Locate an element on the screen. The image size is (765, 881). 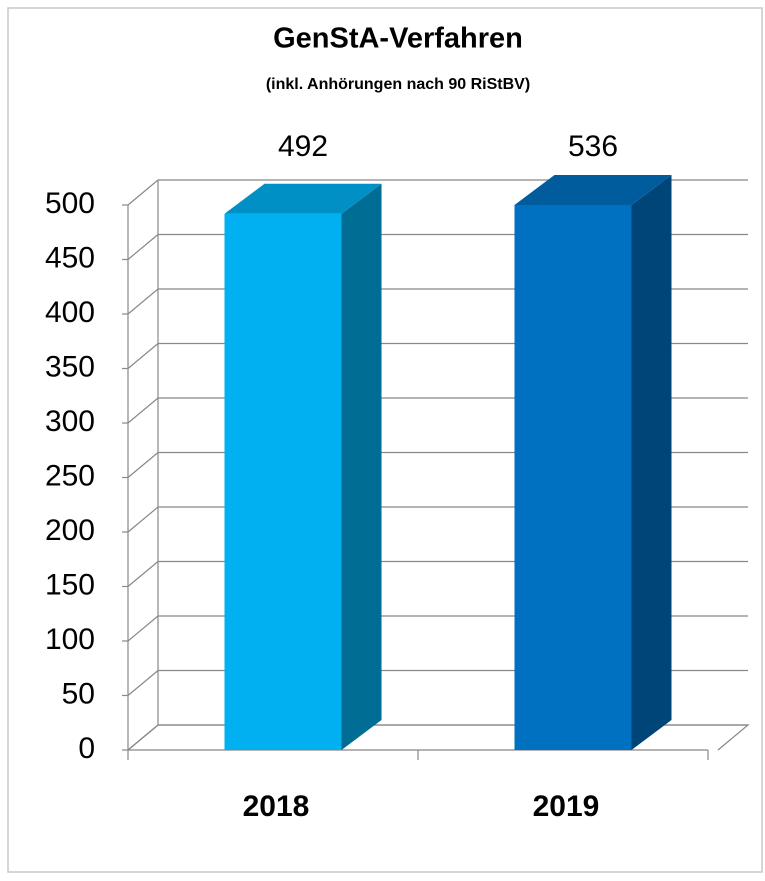
chart-title: GenStA-Verfahren is located at coordinates (398, 39).